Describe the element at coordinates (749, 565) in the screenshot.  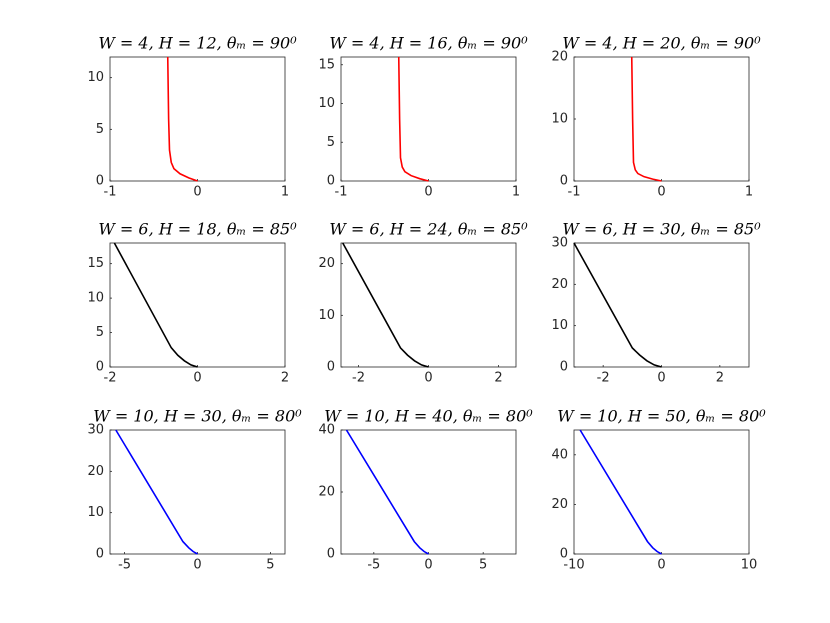
I see `x-tick-label: 10` at that location.